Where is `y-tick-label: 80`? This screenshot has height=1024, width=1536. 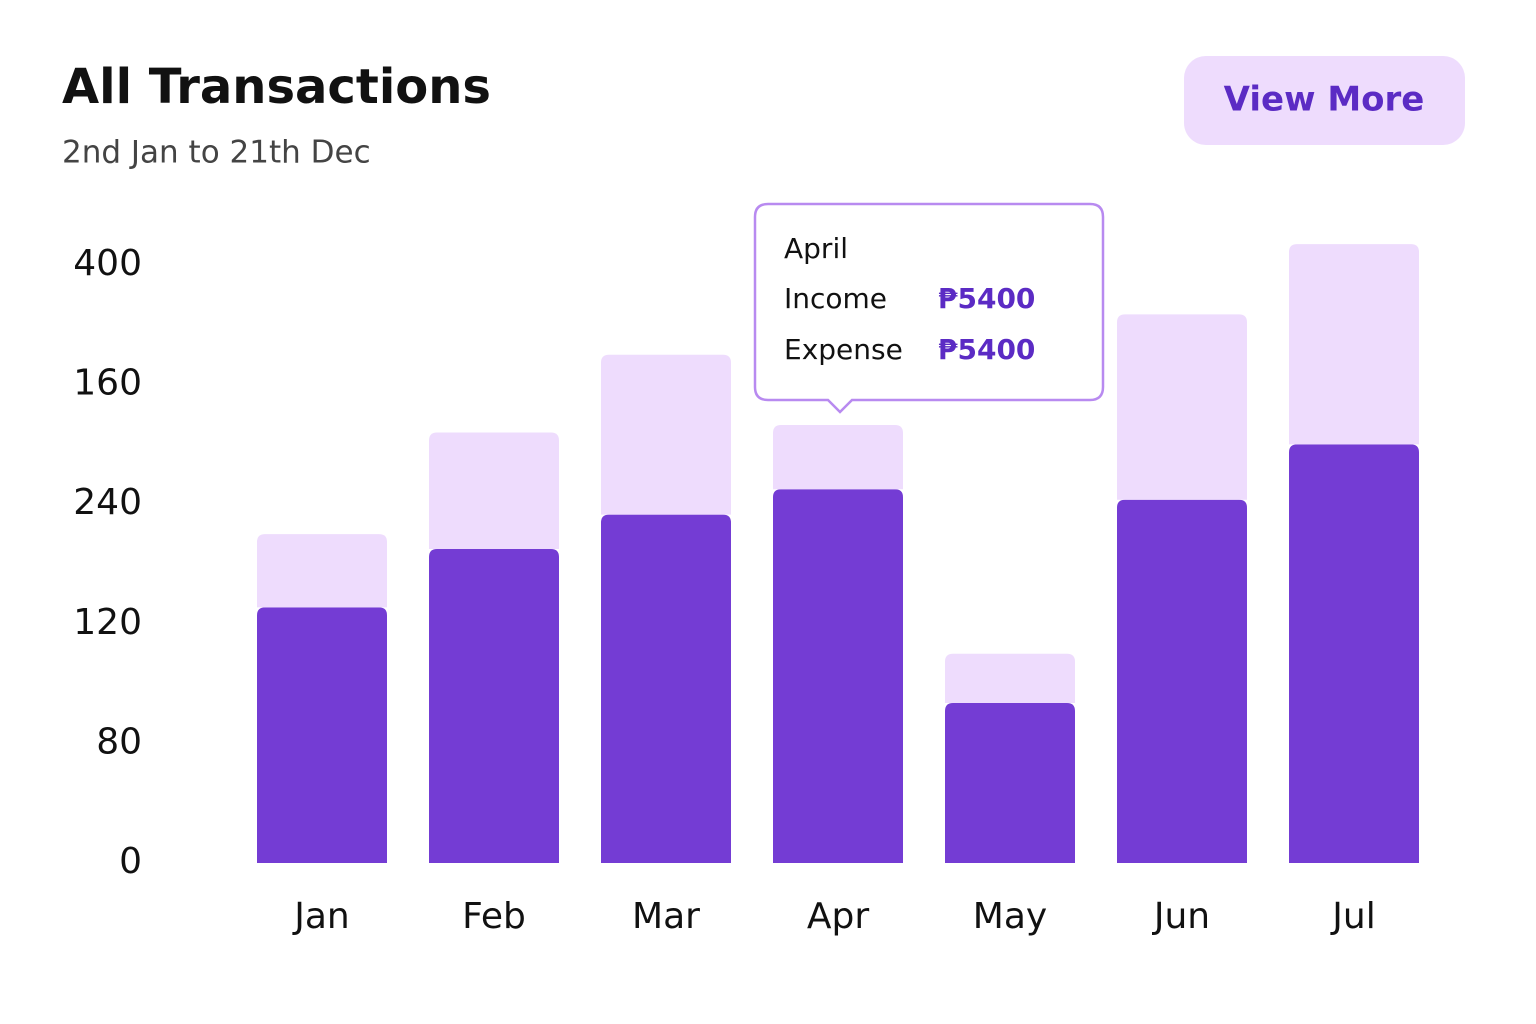 y-tick-label: 80 is located at coordinates (119, 741).